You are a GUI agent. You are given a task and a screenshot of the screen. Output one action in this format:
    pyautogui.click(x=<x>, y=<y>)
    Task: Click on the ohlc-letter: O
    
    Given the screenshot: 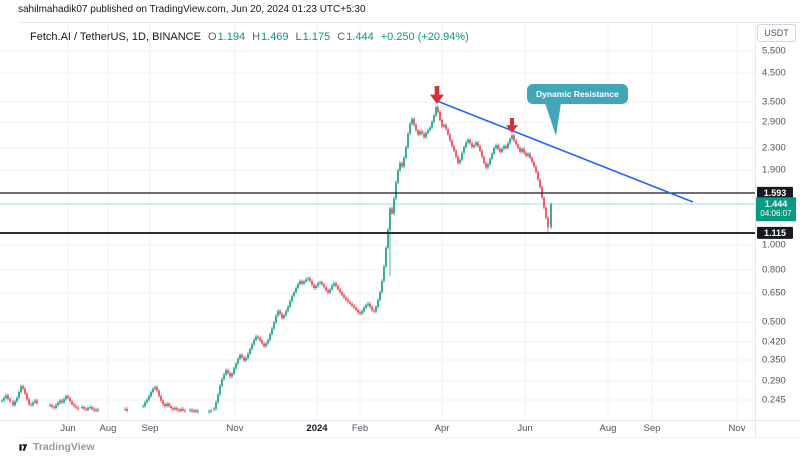 What is the action you would take?
    pyautogui.click(x=212, y=37)
    